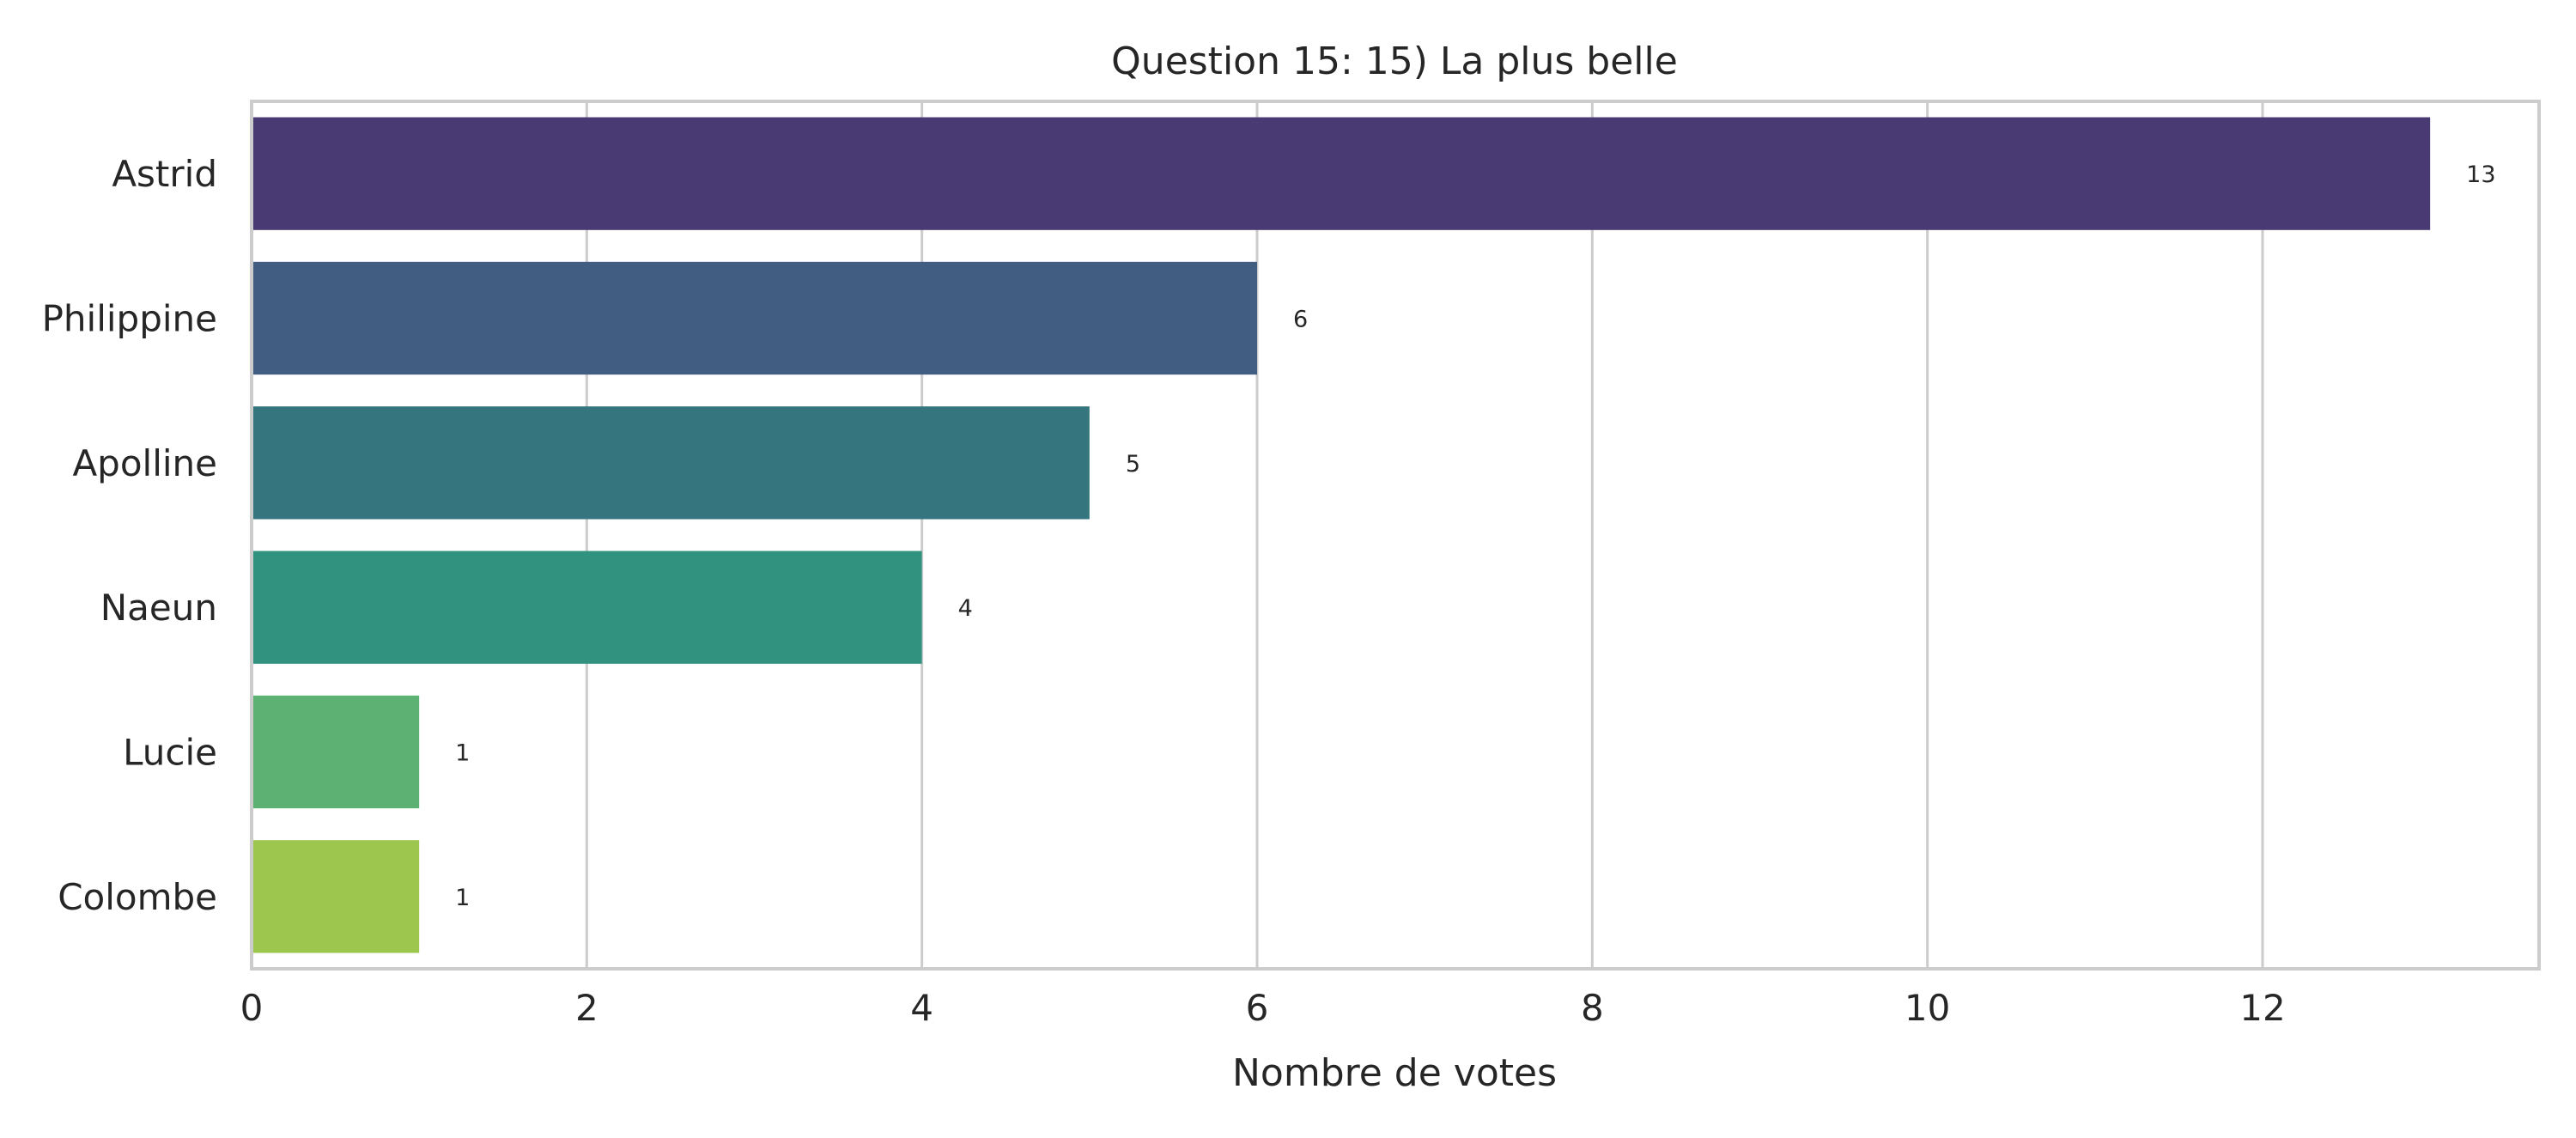 The height and width of the screenshot is (1138, 2576). I want to click on x-tick-label: 8, so click(1592, 1008).